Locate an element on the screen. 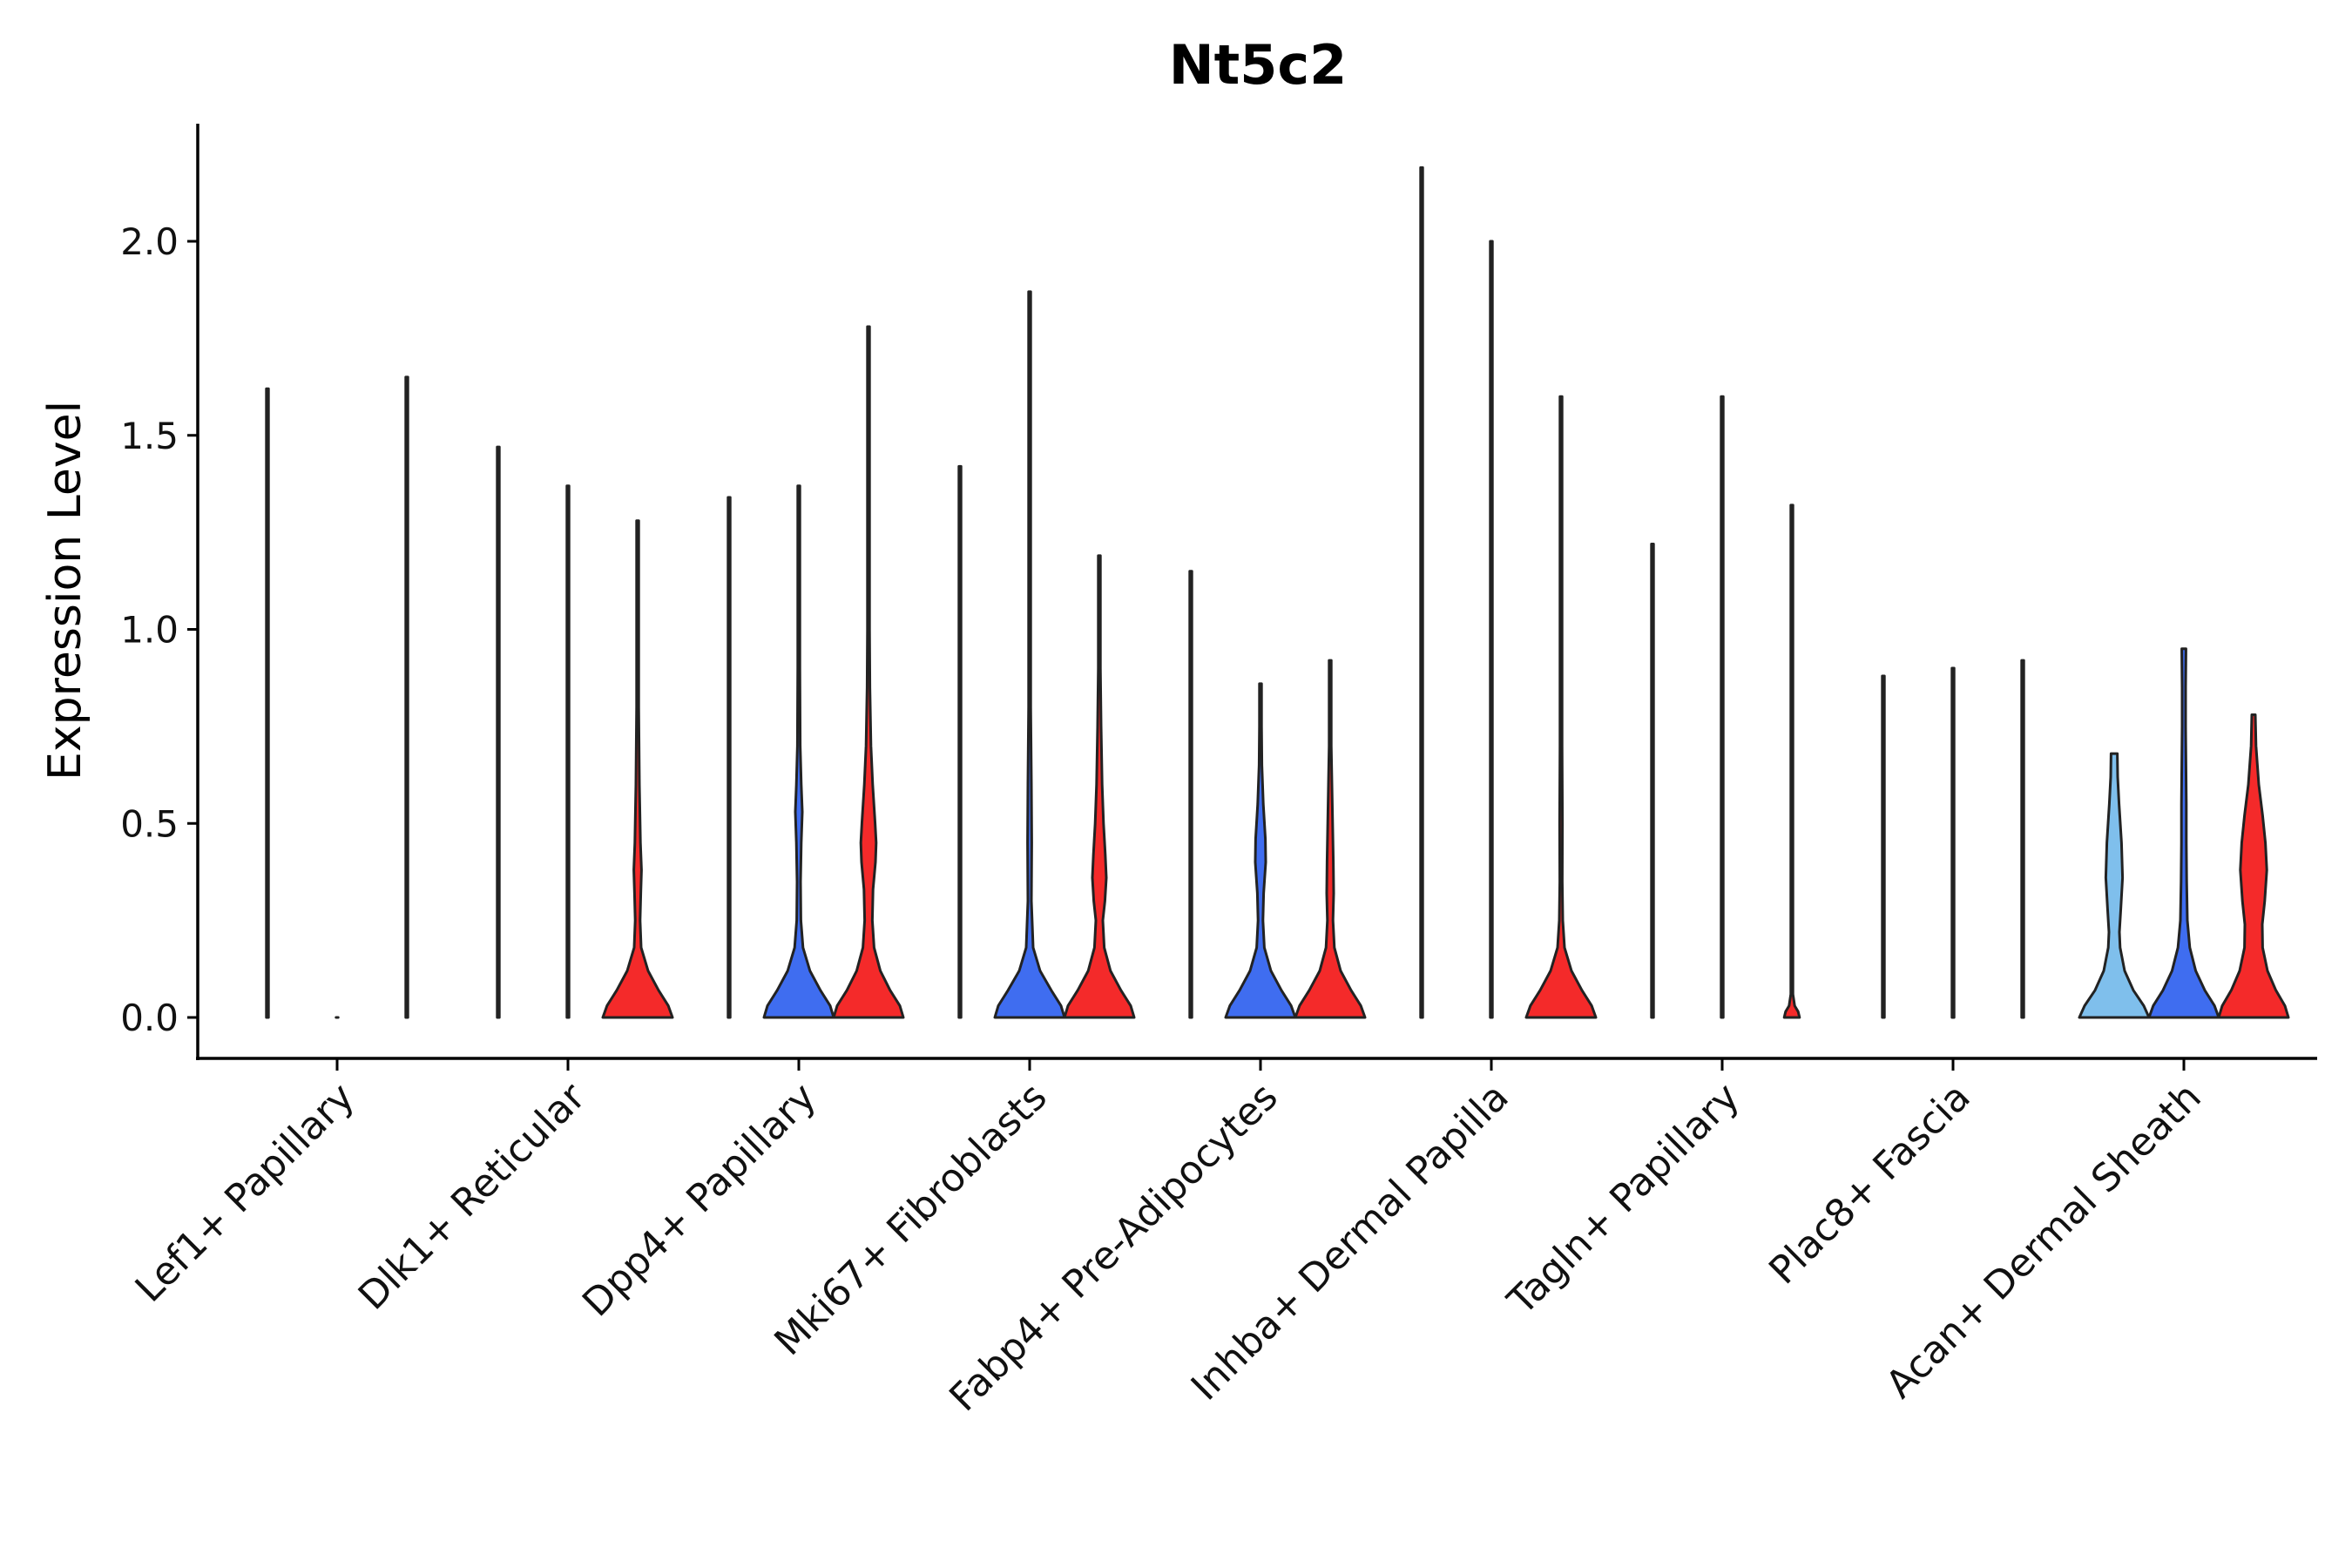  y-tick-label: 0.5 is located at coordinates (150, 823).